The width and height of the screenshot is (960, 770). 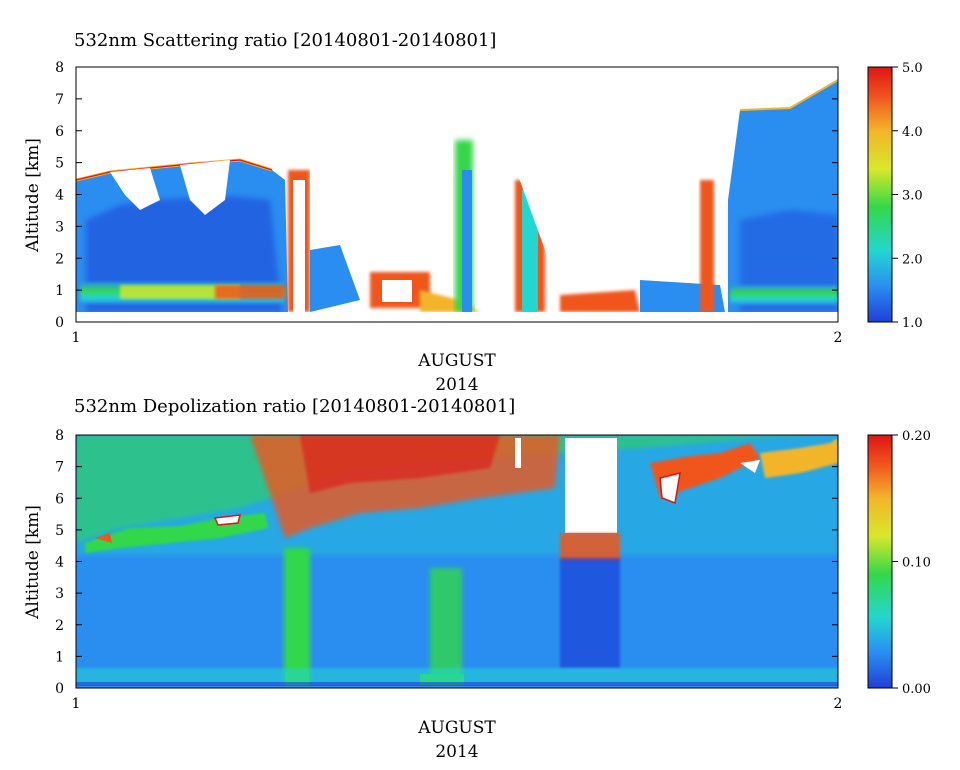 What do you see at coordinates (912, 196) in the screenshot?
I see `colorbar-tick-label: 3.0` at bounding box center [912, 196].